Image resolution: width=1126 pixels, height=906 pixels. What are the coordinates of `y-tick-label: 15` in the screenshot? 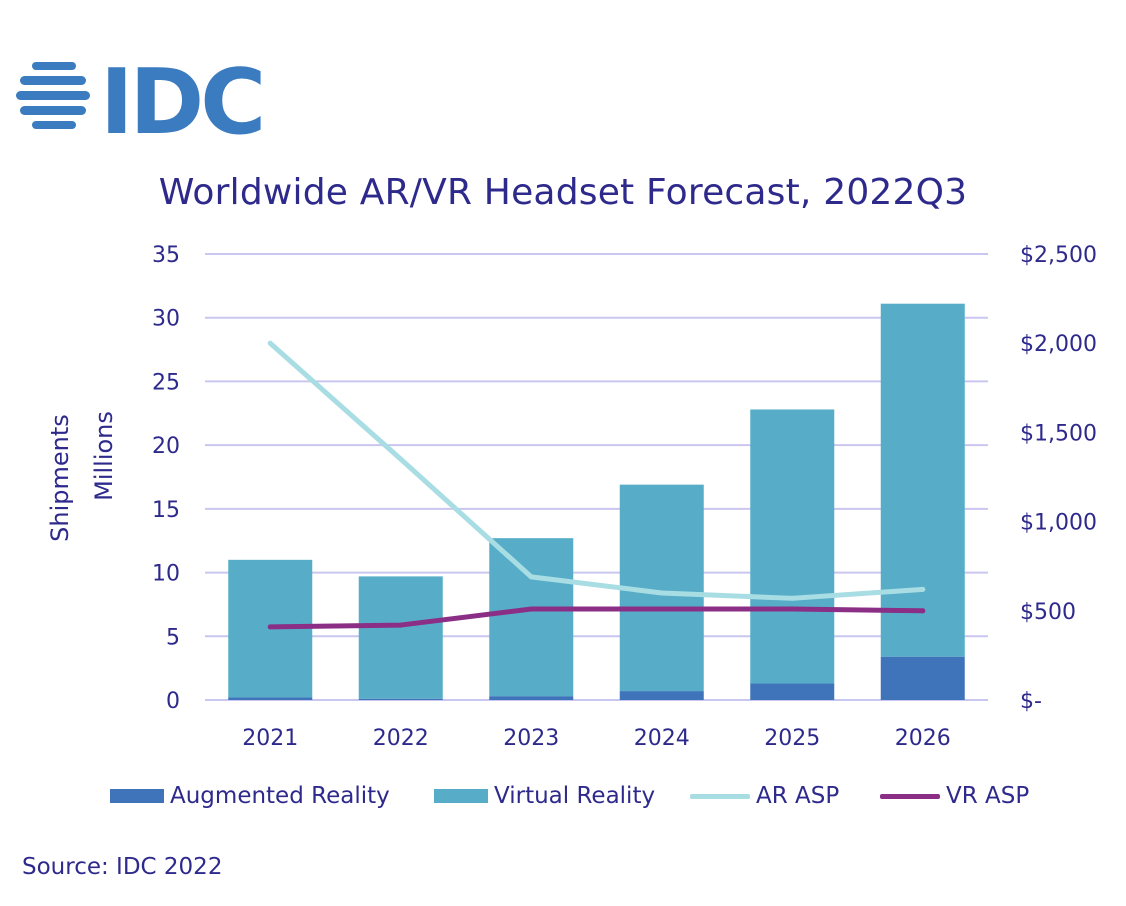 It's located at (166, 510).